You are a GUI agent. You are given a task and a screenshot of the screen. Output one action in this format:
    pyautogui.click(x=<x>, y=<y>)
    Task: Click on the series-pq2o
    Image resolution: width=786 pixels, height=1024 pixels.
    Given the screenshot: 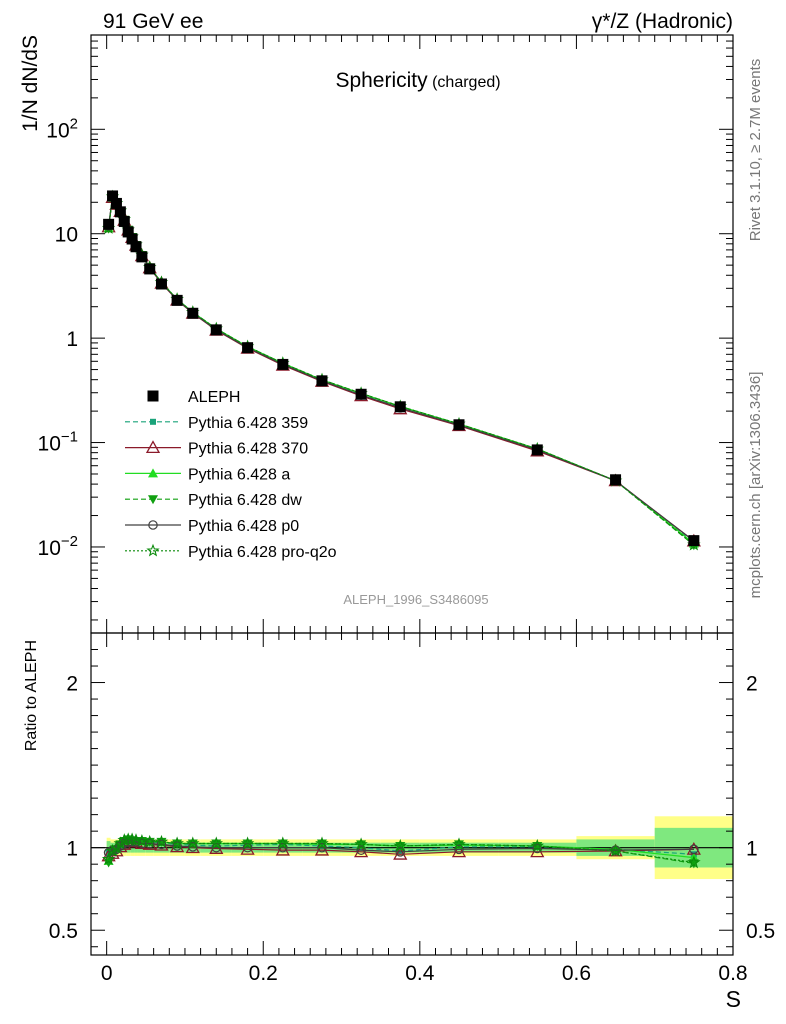 What is the action you would take?
    pyautogui.click(x=401, y=850)
    